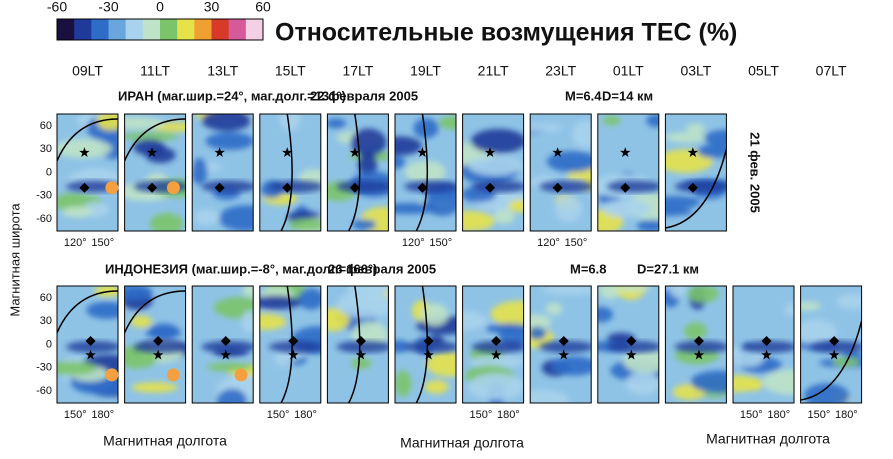 Image resolution: width=893 pixels, height=459 pixels. Describe the element at coordinates (263, 7) in the screenshot. I see `colorbar-tick: 60` at that location.